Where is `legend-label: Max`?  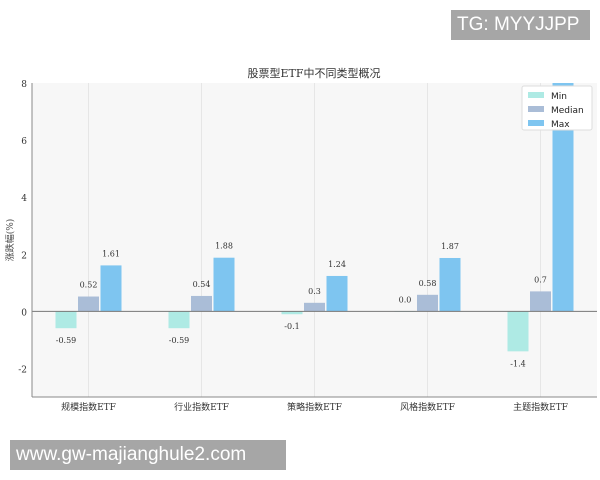 legend-label: Max is located at coordinates (560, 125).